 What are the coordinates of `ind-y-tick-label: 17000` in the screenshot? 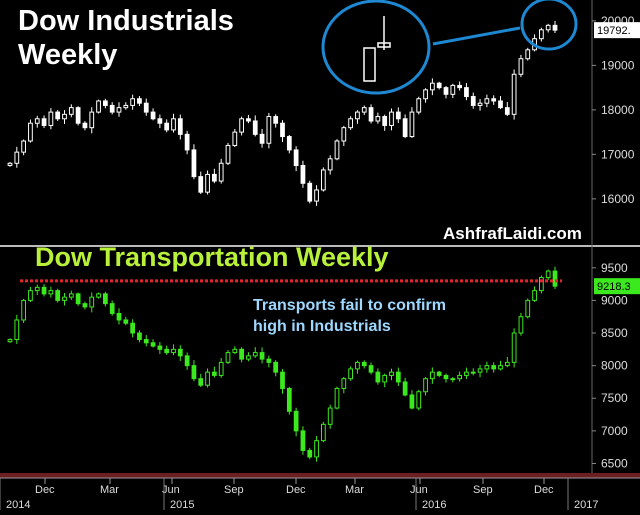 It's located at (618, 154).